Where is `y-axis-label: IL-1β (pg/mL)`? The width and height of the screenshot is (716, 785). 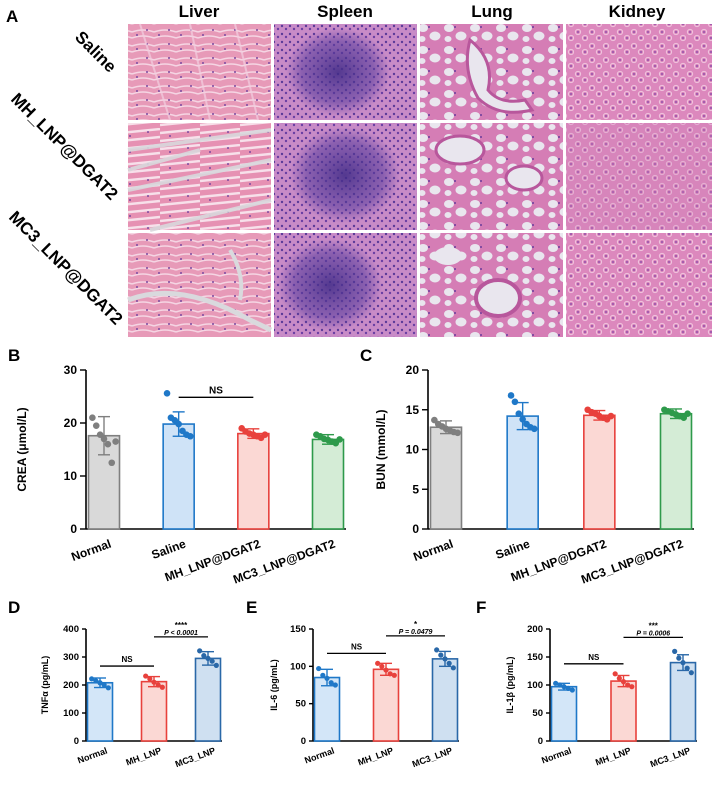
y-axis-label: IL-1β (pg/mL) is located at coordinates (510, 685).